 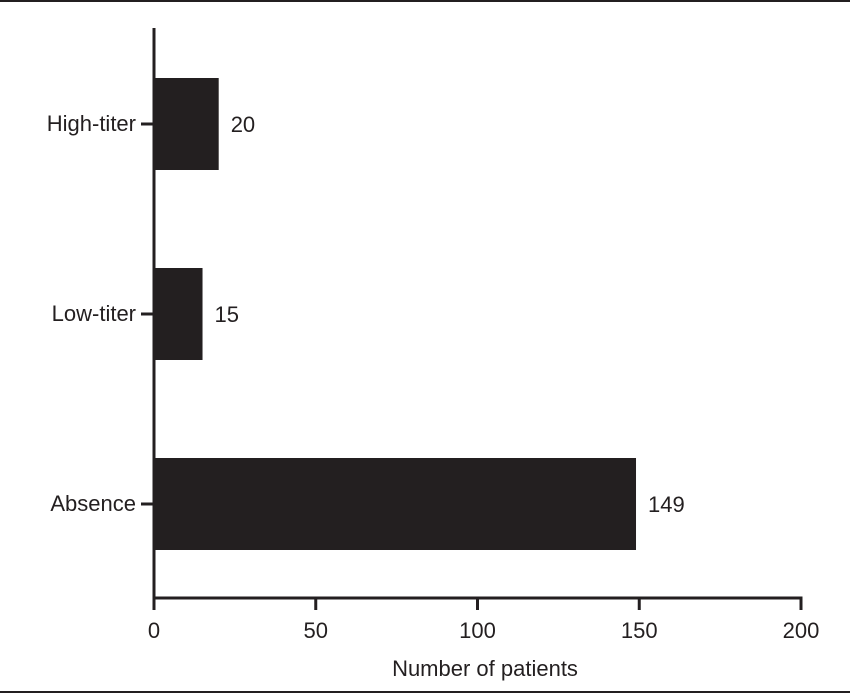 What do you see at coordinates (477, 630) in the screenshot?
I see `x-tick-label-100: 100` at bounding box center [477, 630].